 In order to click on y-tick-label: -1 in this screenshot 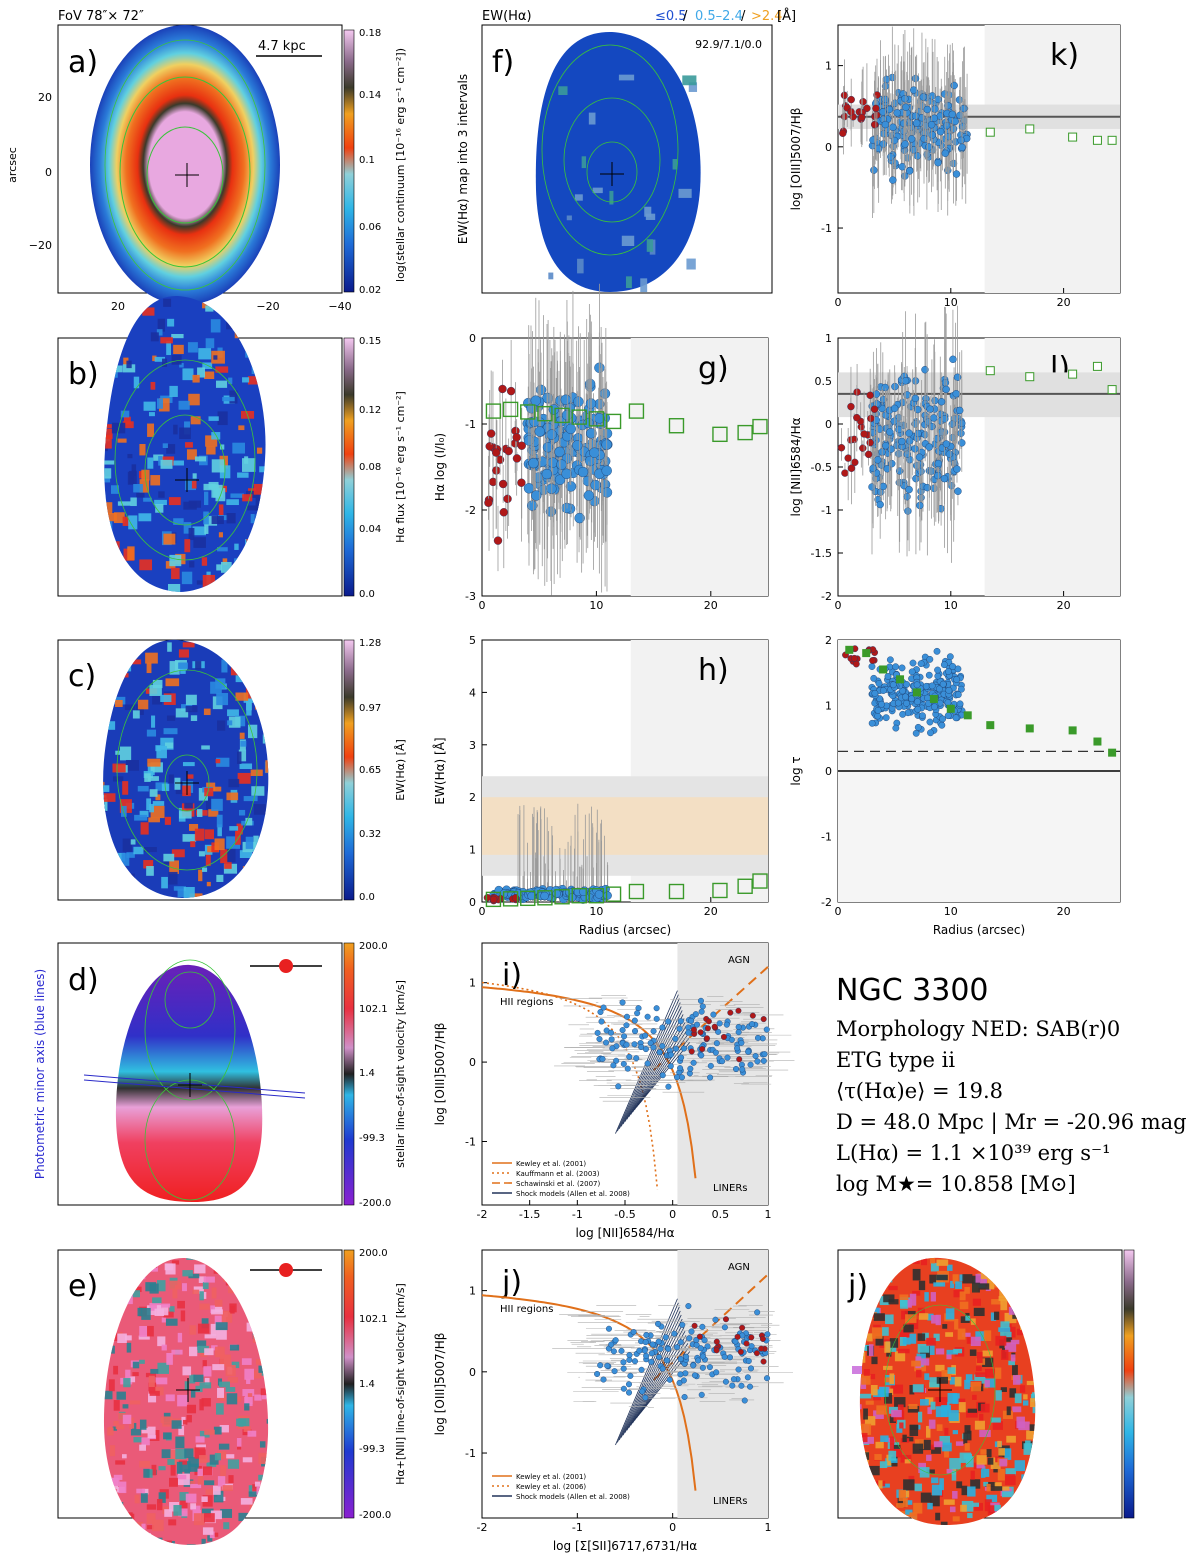, I will do `click(470, 1141)`.